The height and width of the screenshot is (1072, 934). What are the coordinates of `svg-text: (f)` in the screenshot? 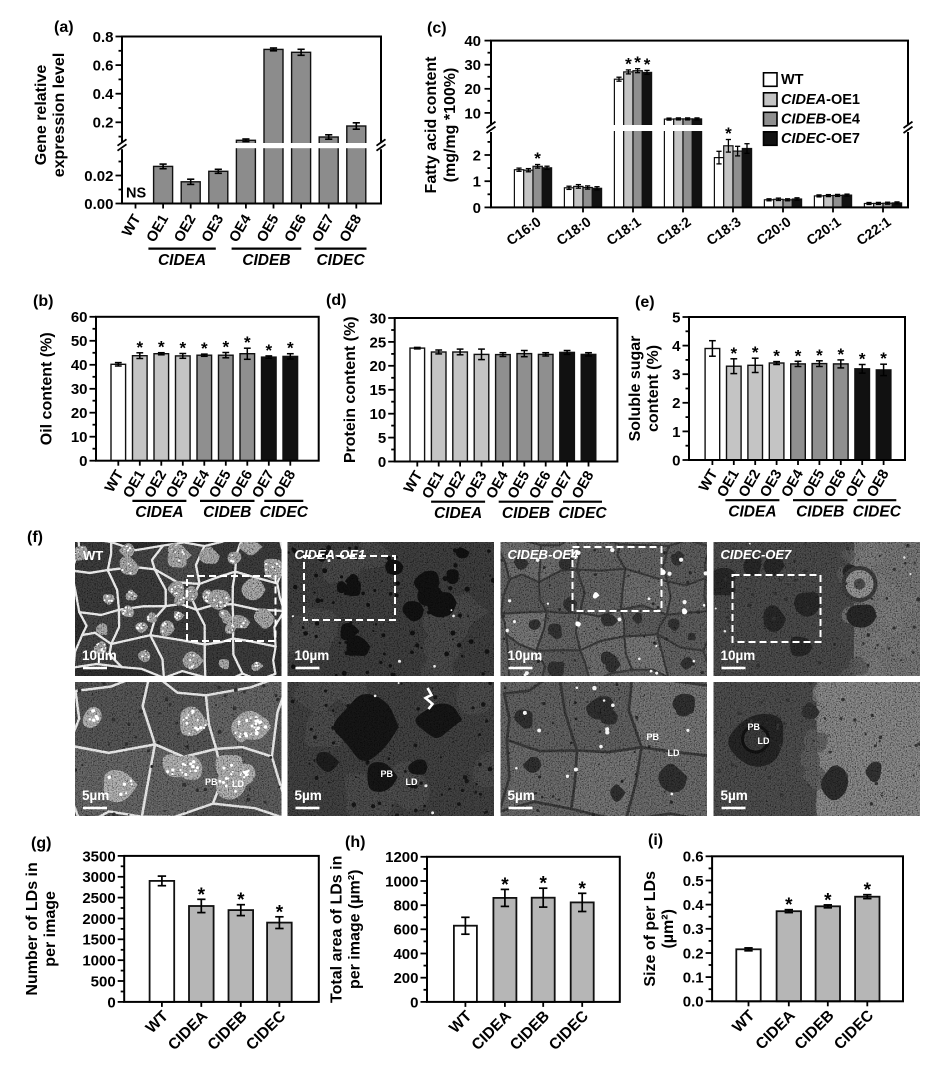 It's located at (35, 537).